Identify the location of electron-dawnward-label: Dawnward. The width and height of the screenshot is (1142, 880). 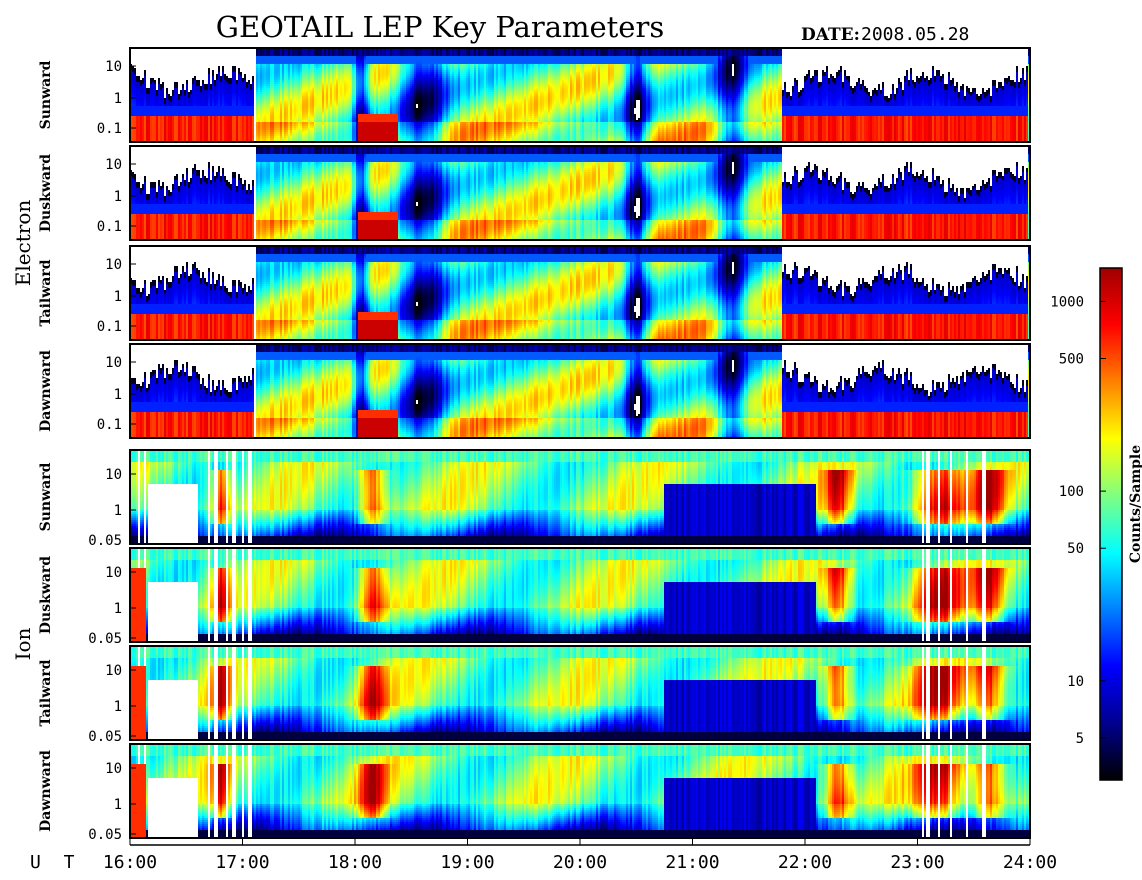
(46, 391).